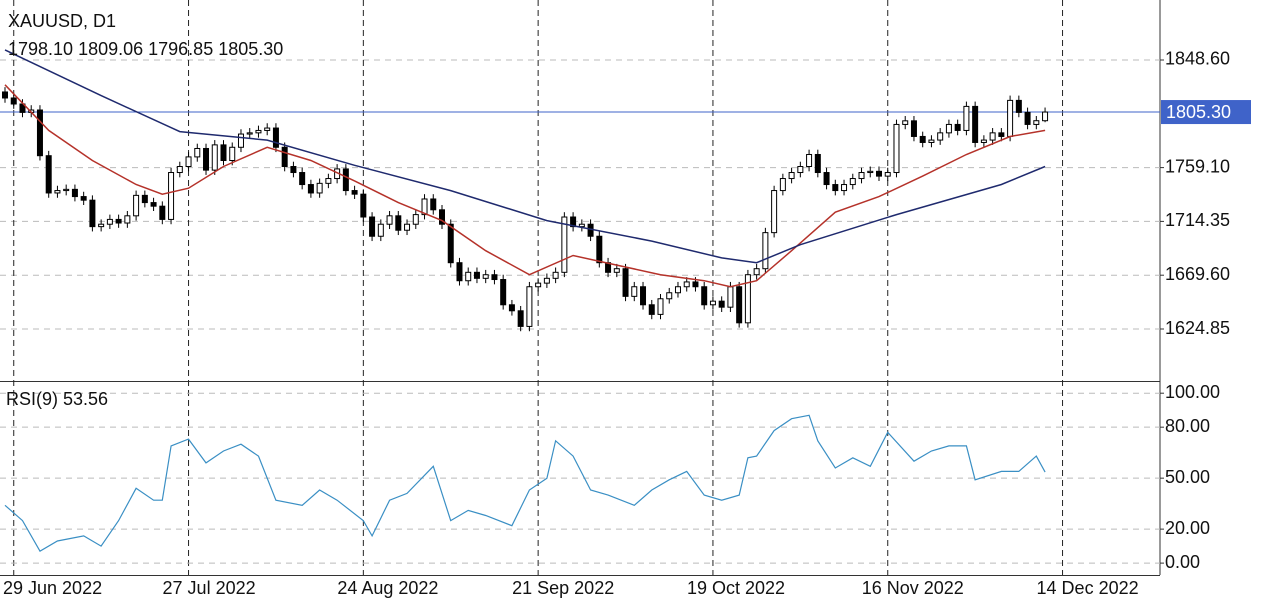 This screenshot has width=1267, height=603. What do you see at coordinates (563, 588) in the screenshot?
I see `x-tick-label: 21 Sep 2022` at bounding box center [563, 588].